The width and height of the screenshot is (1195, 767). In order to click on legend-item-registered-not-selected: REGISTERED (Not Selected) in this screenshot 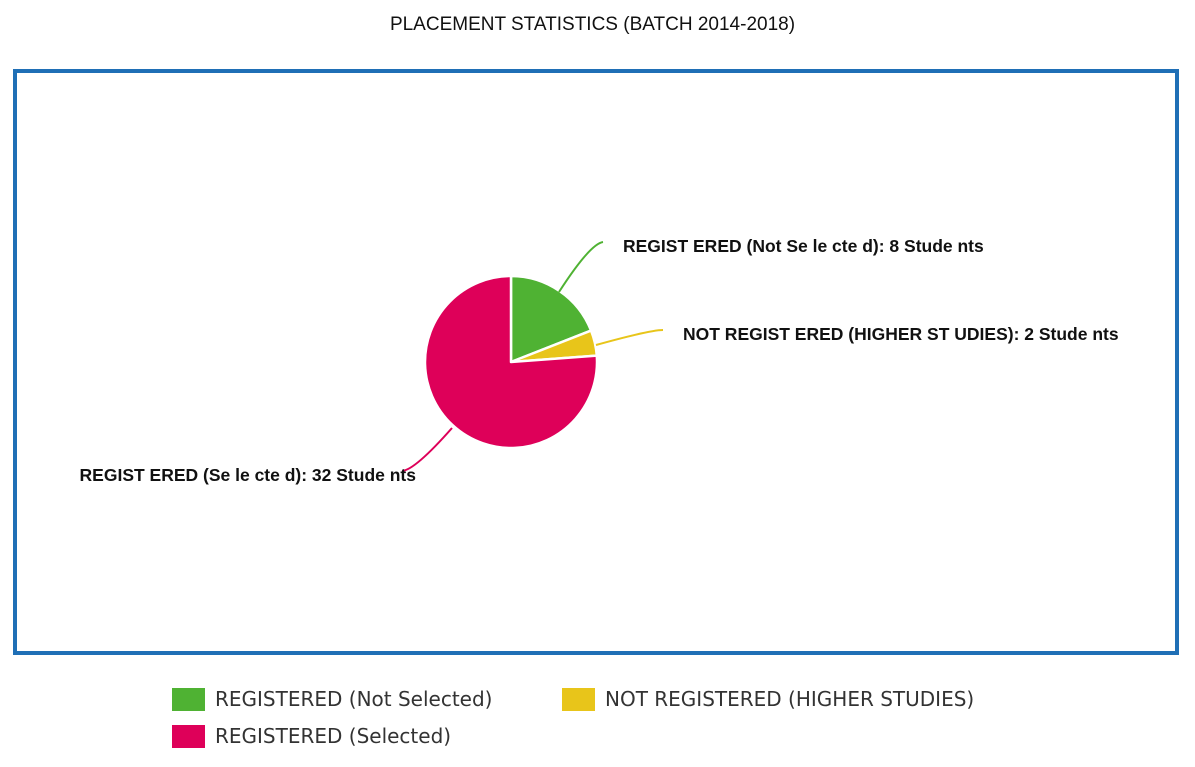, I will do `click(332, 699)`.